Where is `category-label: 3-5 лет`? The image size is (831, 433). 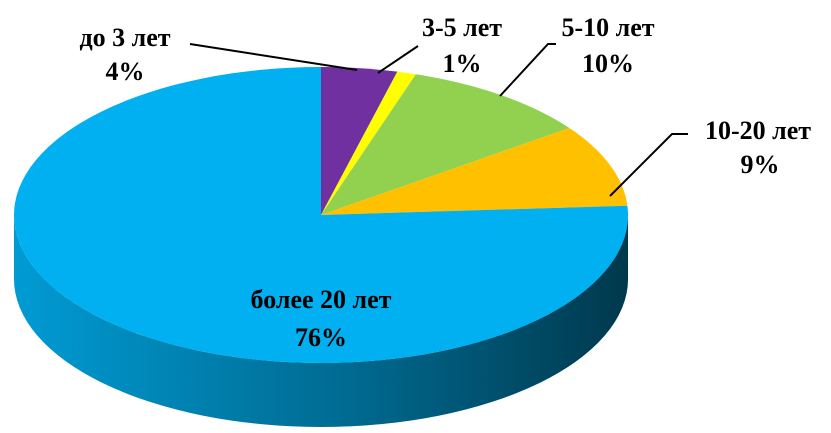
category-label: 3-5 лет is located at coordinates (462, 27).